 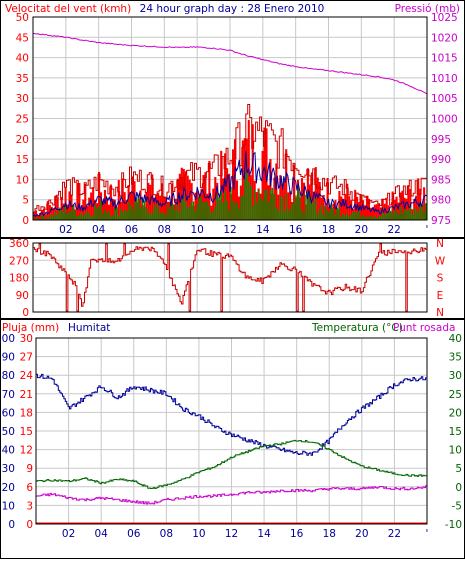 I want to click on rain-tick-label: 3, so click(x=29, y=506).